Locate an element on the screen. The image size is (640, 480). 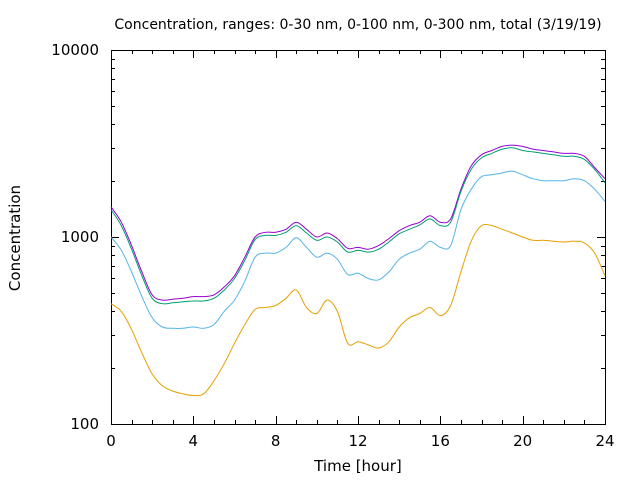
y-axis-label: Concentration is located at coordinates (15, 238).